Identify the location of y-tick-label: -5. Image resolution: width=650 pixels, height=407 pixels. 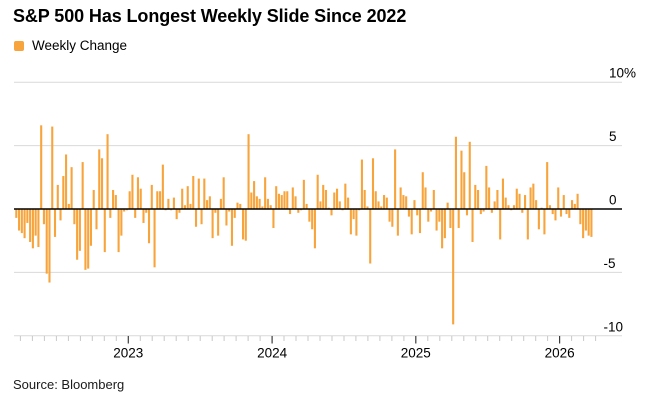
(610, 263).